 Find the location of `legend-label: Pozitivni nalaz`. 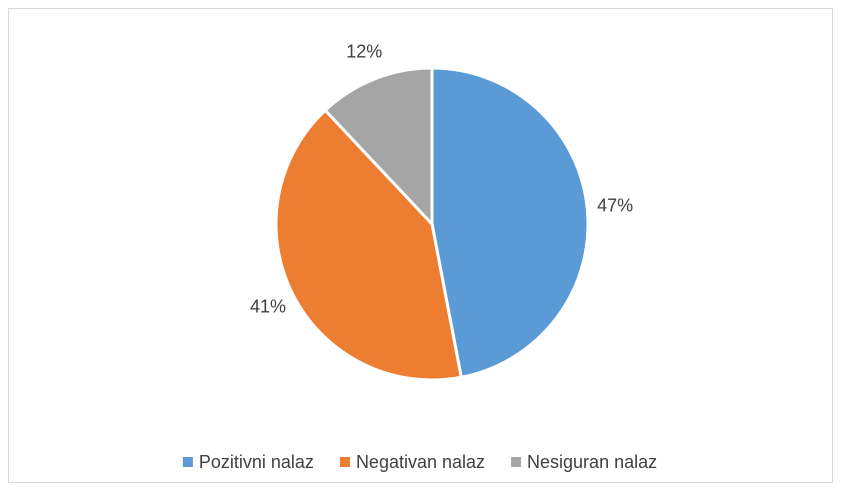

legend-label: Pozitivni nalaz is located at coordinates (256, 462).